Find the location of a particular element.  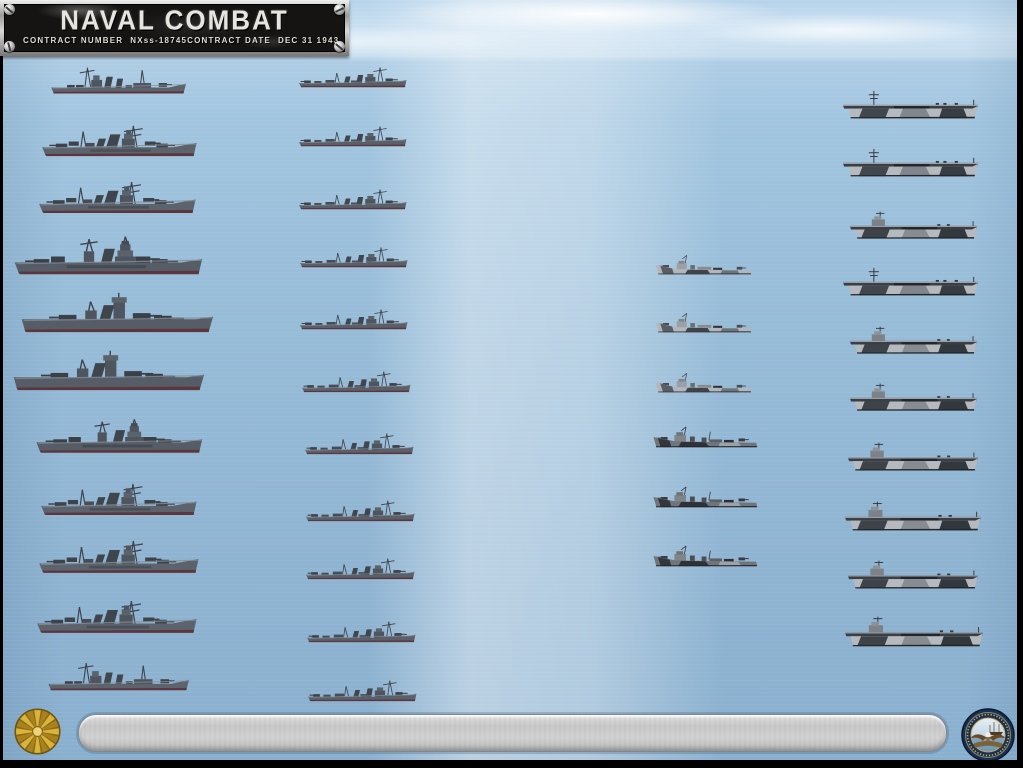

us-navy-seal-button is located at coordinates (988, 735).